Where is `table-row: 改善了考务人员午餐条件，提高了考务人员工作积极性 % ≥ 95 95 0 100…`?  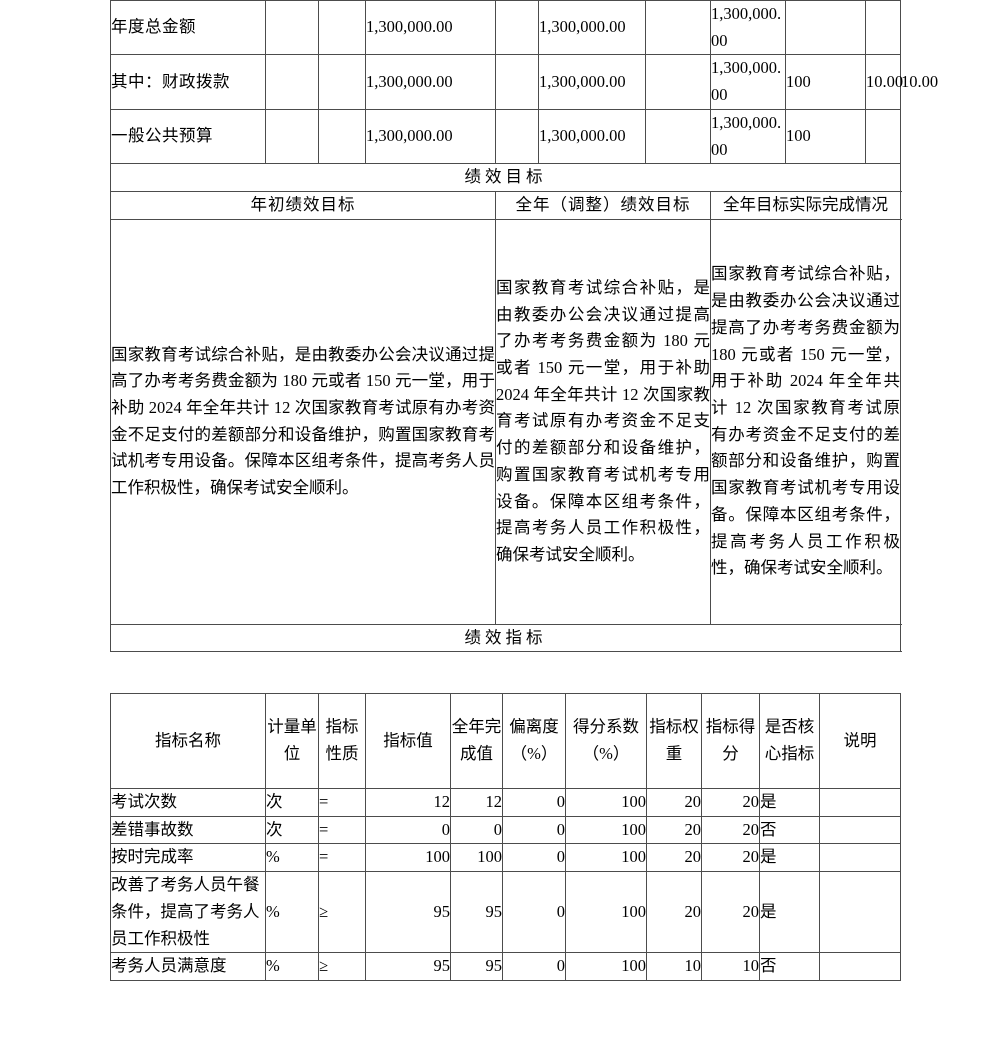
table-row: 改善了考务人员午餐条件，提高了考务人员工作积极性 % ≥ 95 95 0 100… is located at coordinates (505, 912).